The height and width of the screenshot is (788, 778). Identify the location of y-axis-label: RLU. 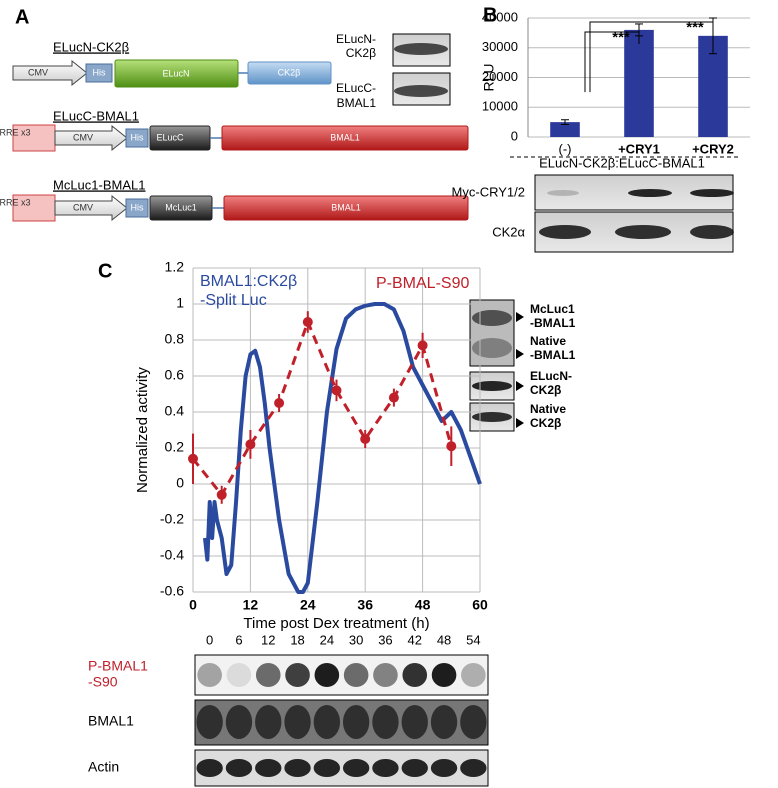
(489, 77).